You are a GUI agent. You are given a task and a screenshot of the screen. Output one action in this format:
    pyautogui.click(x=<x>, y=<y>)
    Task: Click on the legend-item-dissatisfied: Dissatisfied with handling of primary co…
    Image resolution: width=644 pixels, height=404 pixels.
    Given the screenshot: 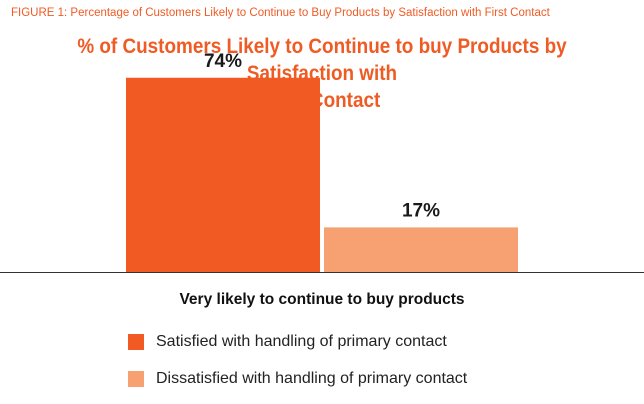 What is the action you would take?
    pyautogui.click(x=297, y=379)
    